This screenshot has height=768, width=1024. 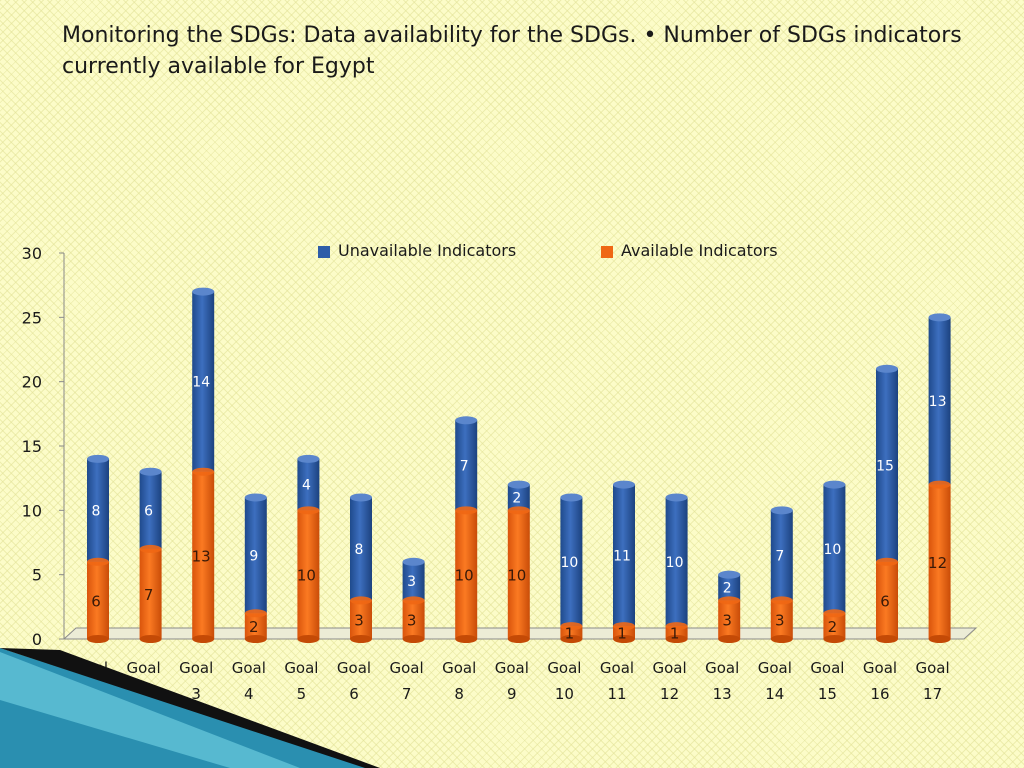 I want to click on bar-stack: 12 13, so click(x=939, y=478).